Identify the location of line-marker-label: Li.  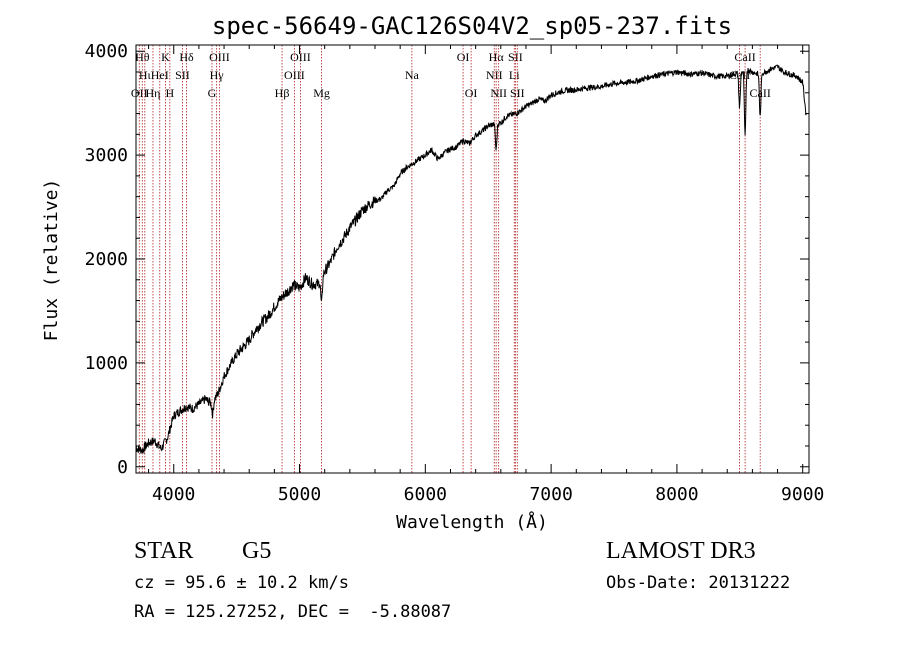
(514, 75).